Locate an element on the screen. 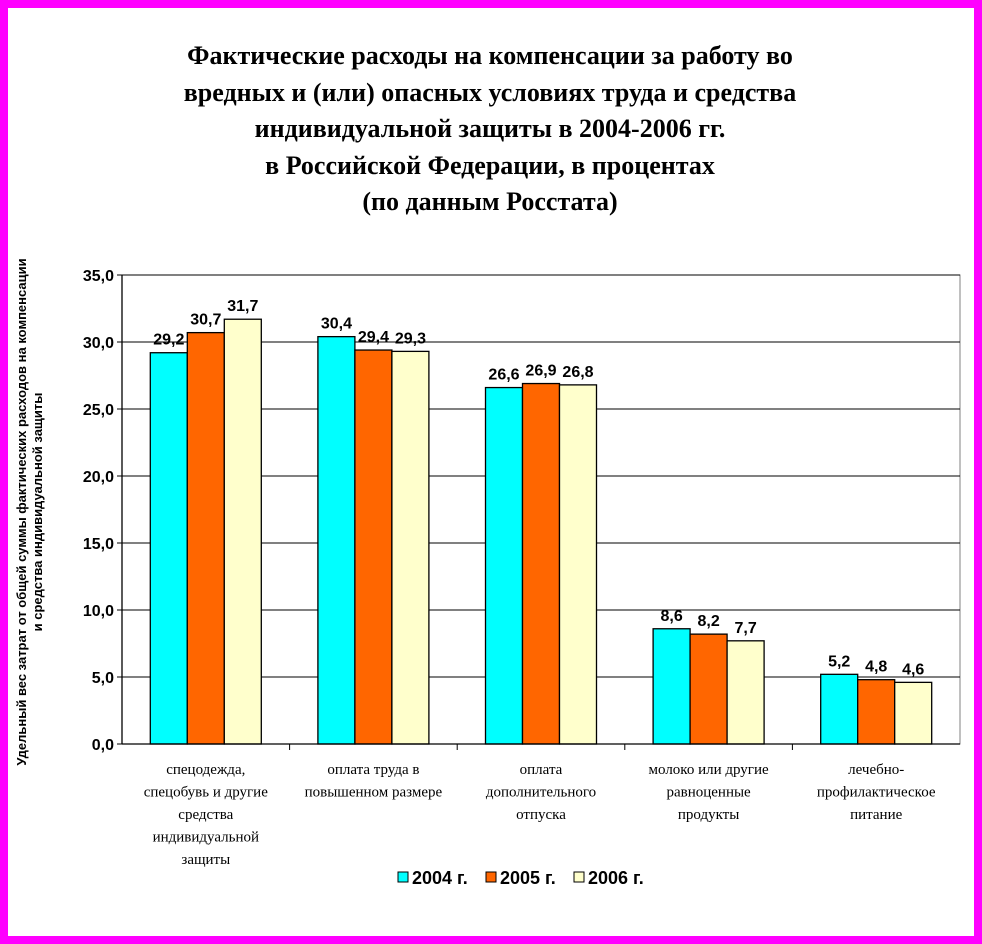  x-tick-label-line: молоко или другие is located at coordinates (709, 770).